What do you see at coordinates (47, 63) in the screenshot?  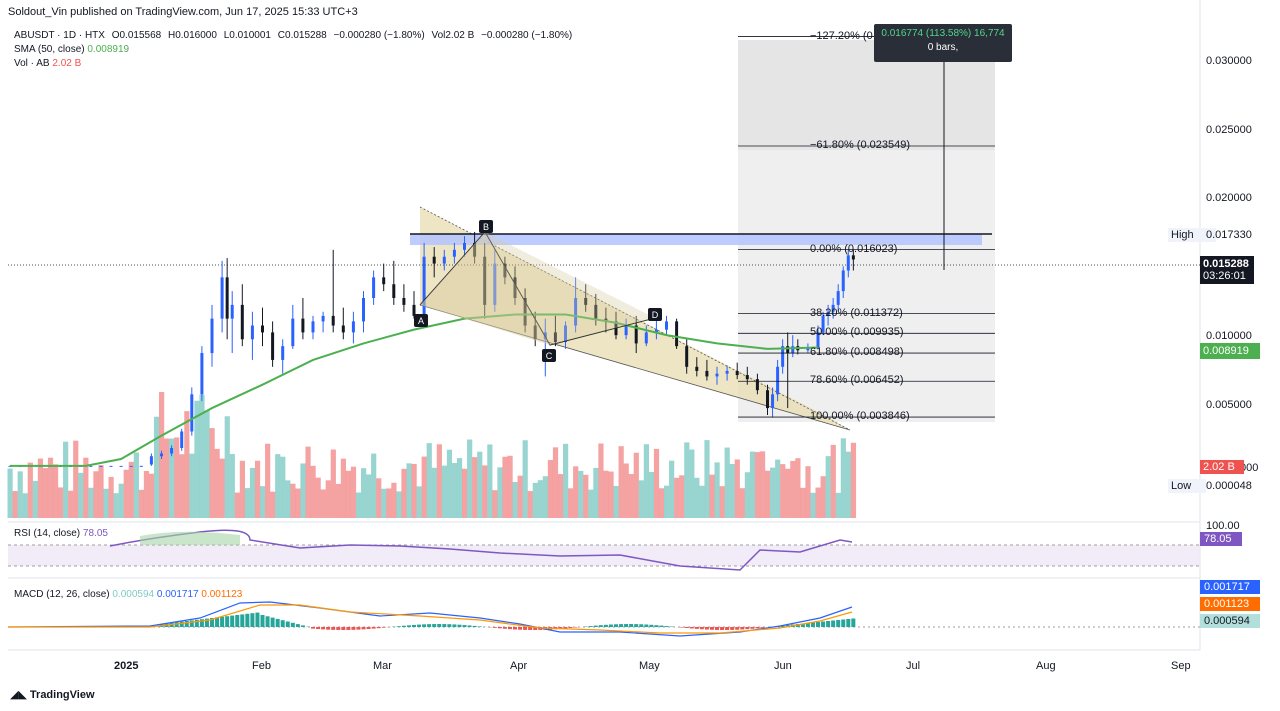 I see `vol-legend: Vol · AB 2.02 B` at bounding box center [47, 63].